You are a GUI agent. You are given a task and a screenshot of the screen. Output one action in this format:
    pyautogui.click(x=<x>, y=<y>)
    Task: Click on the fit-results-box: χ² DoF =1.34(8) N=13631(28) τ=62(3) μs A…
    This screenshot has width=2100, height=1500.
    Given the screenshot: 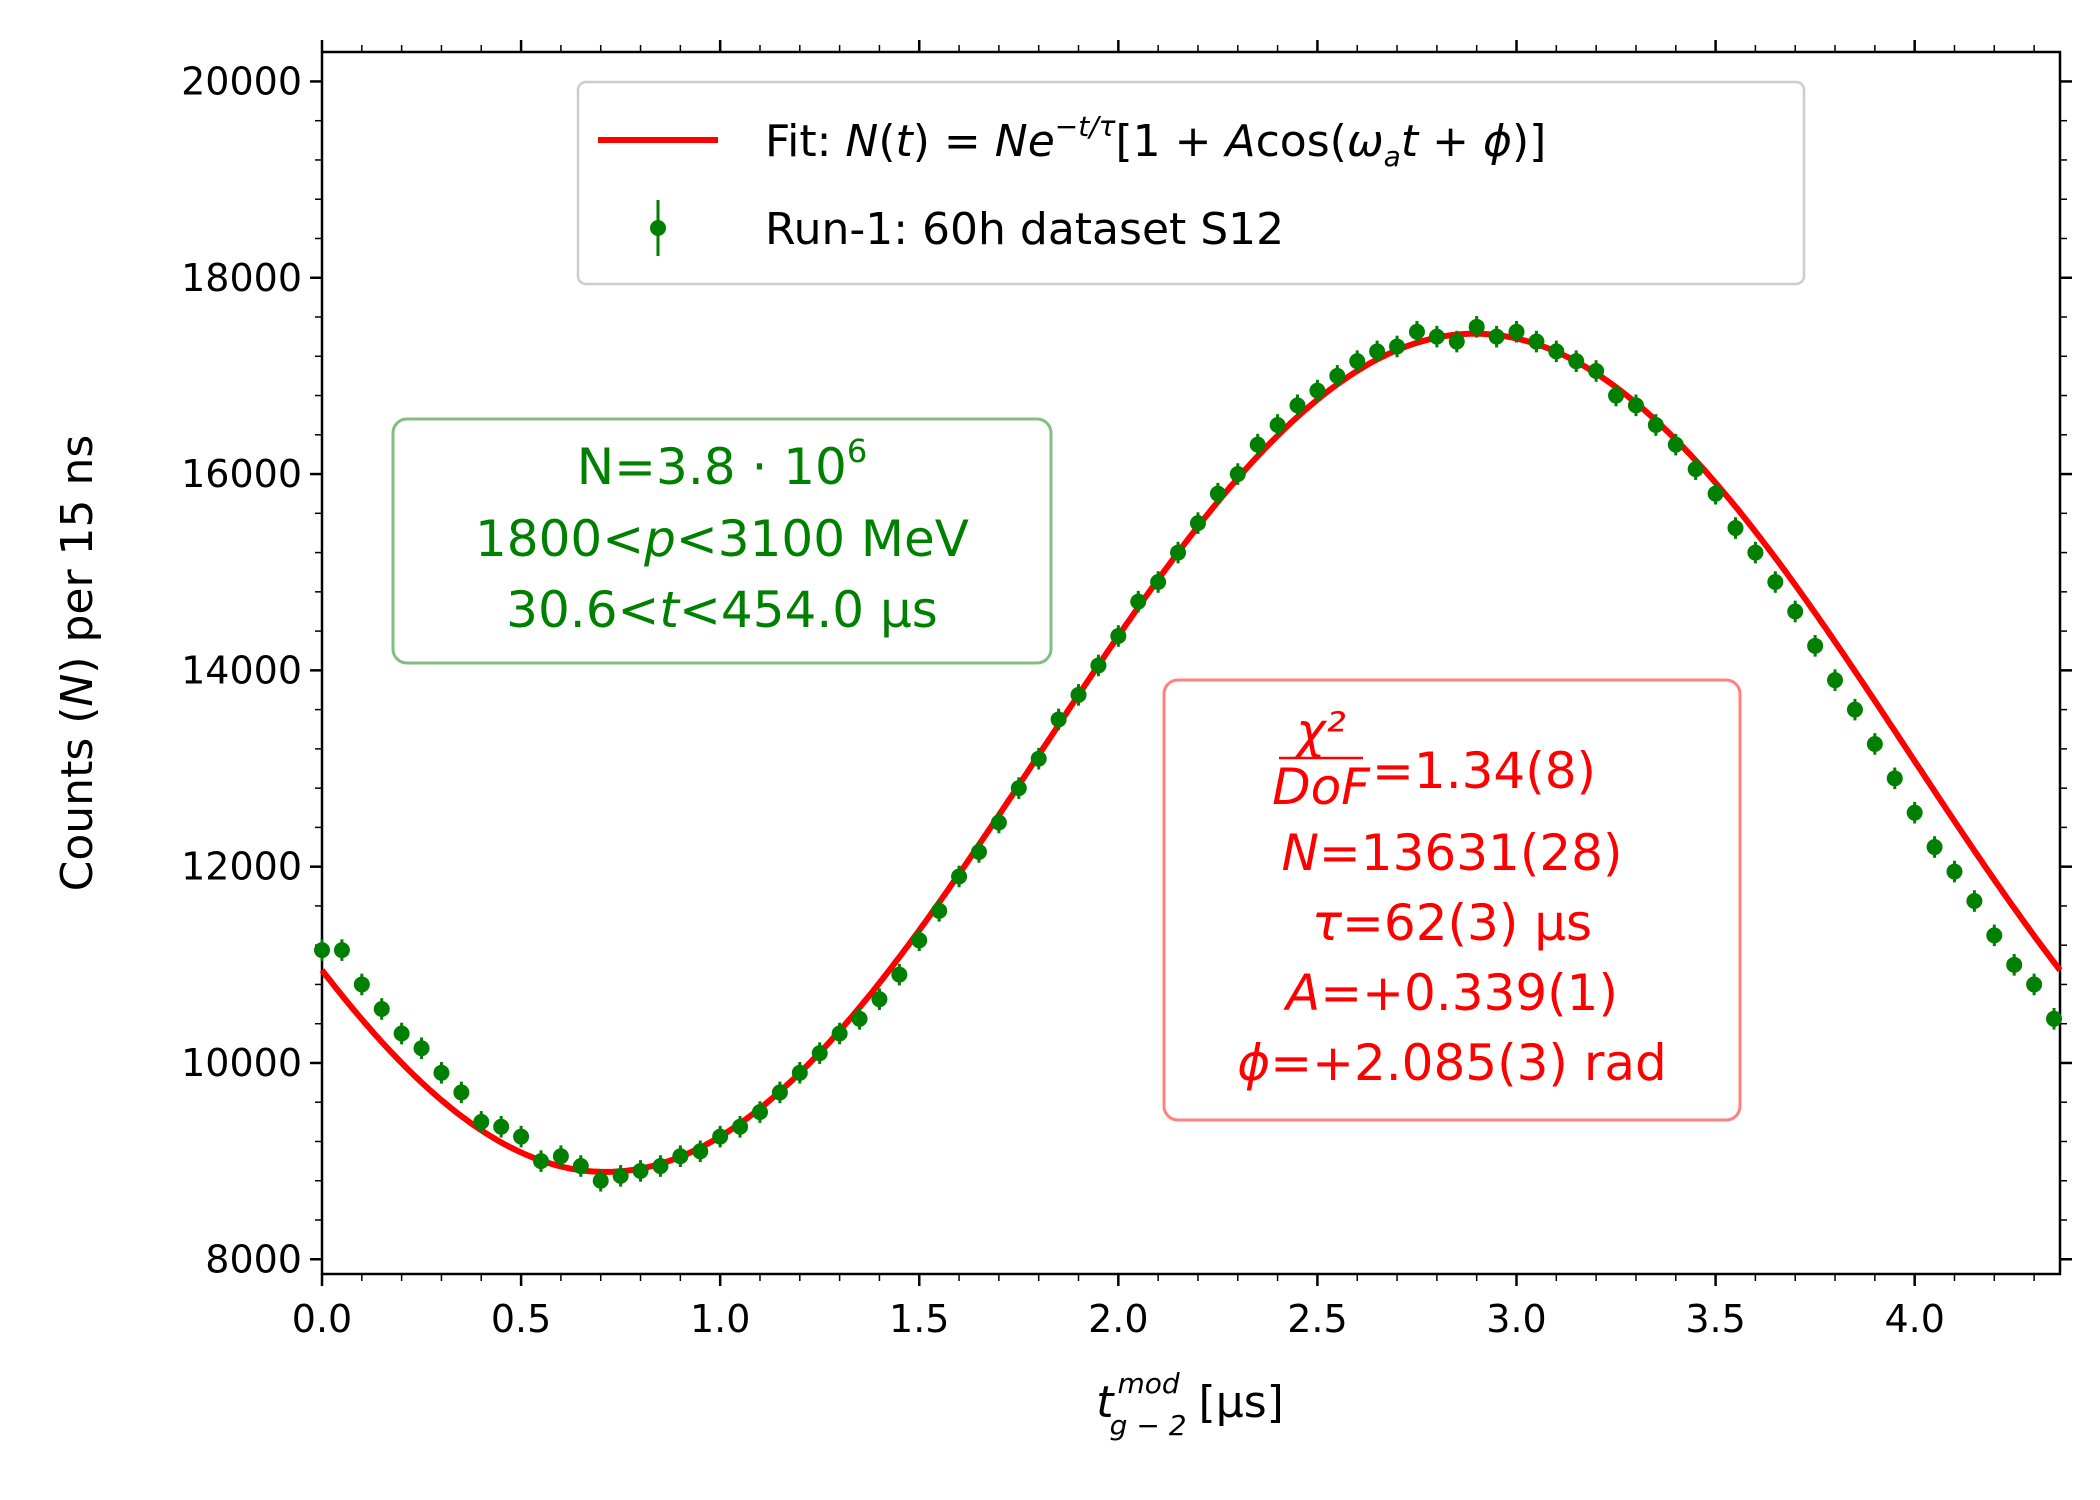 What is the action you would take?
    pyautogui.click(x=1452, y=900)
    